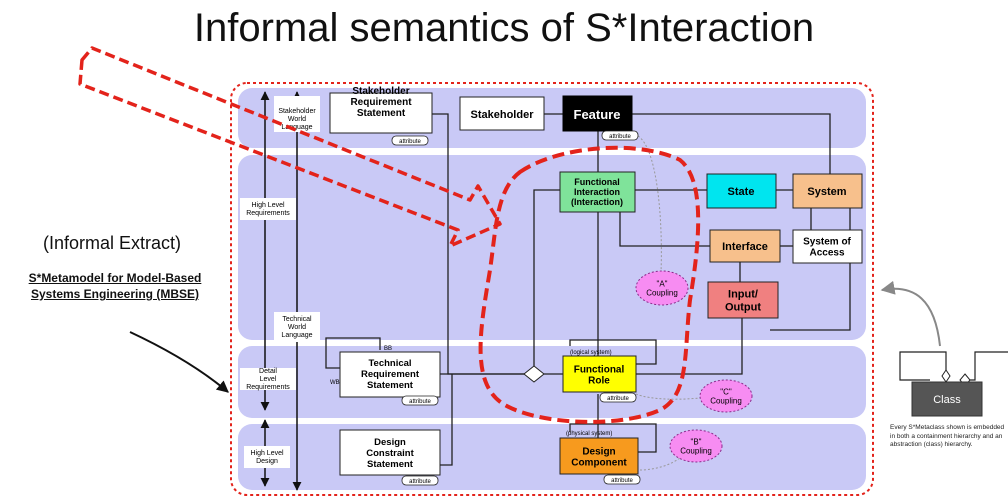  I want to click on legend-class-label: Class, so click(947, 400).